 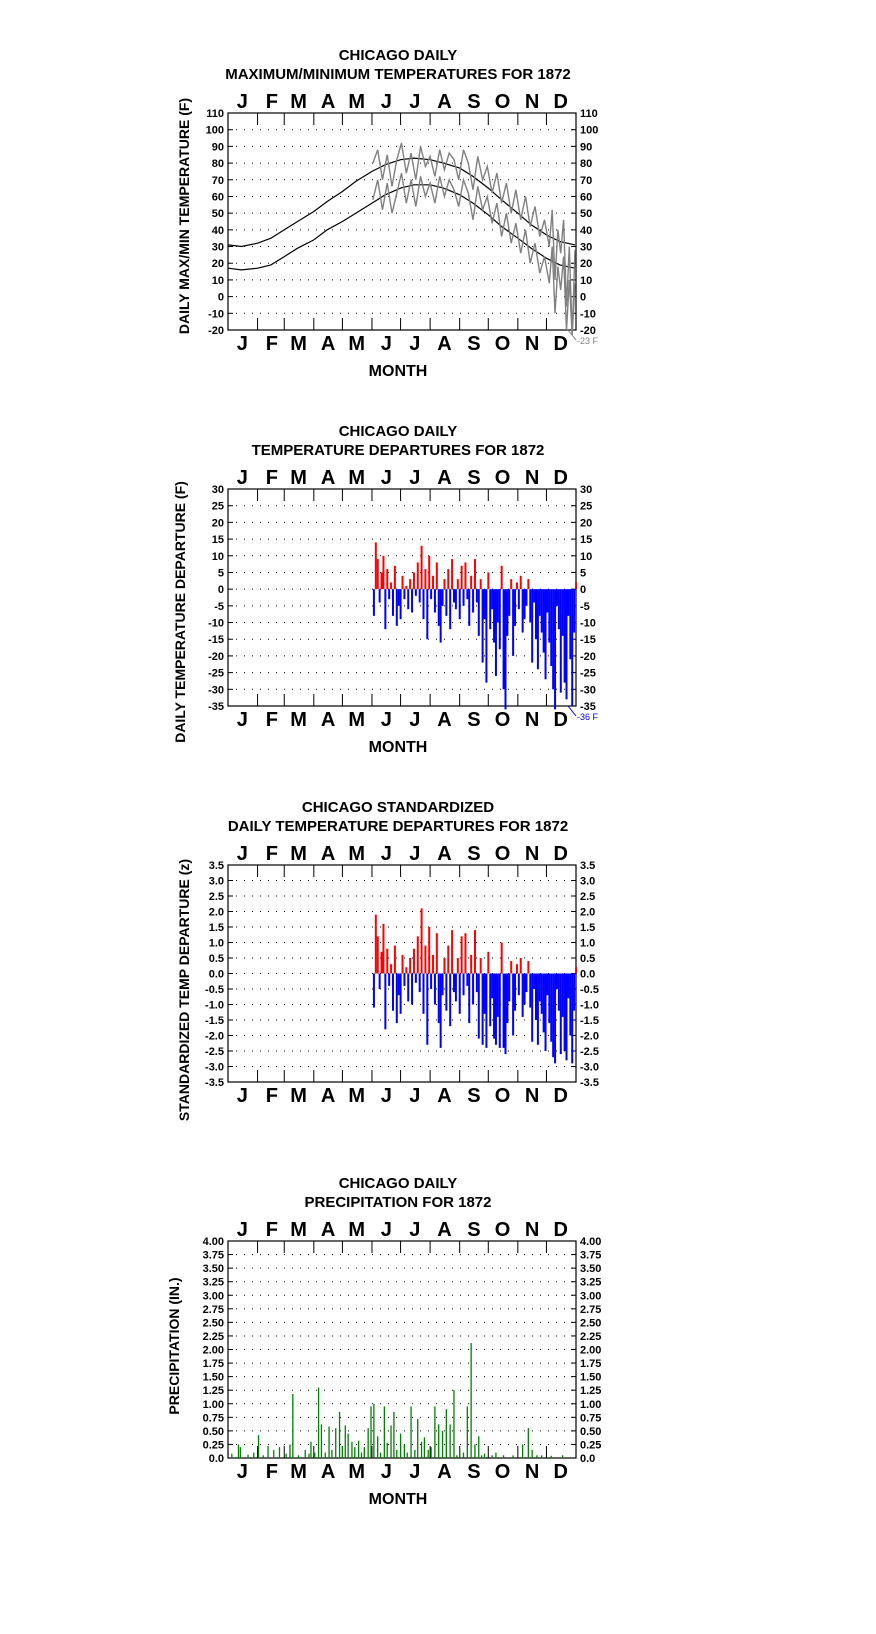 What do you see at coordinates (213, 1405) in the screenshot?
I see `y-tick-label-left: 1.00` at bounding box center [213, 1405].